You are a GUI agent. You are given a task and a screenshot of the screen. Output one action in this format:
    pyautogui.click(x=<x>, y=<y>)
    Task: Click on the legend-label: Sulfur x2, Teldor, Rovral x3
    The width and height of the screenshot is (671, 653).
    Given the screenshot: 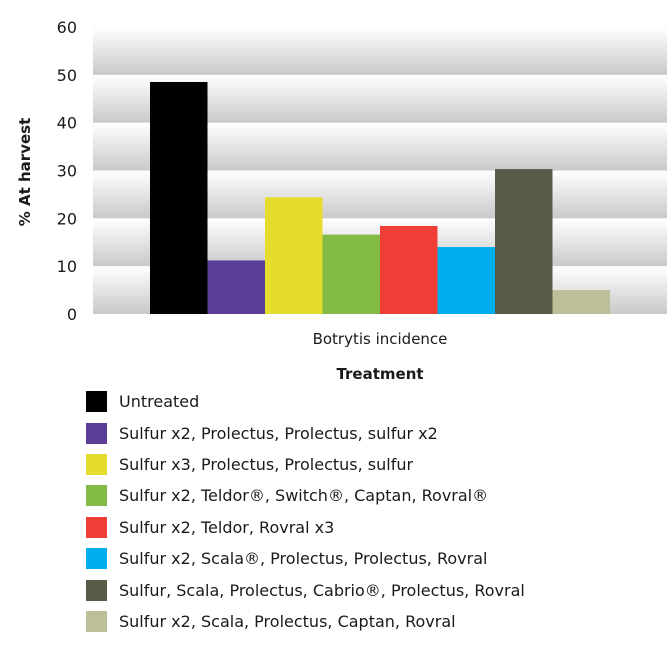 What is the action you would take?
    pyautogui.click(x=227, y=527)
    